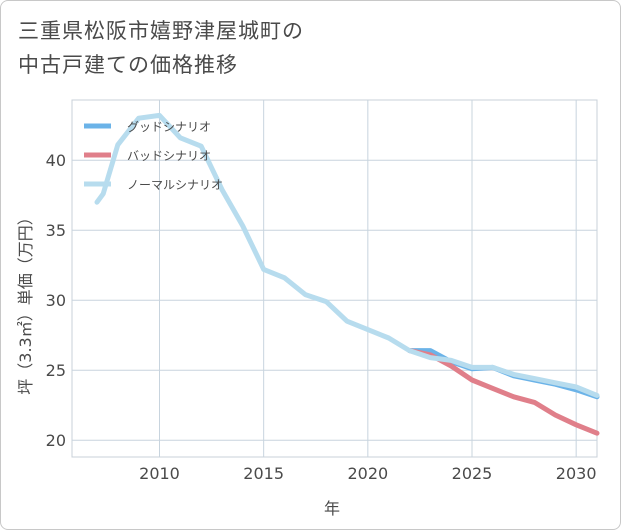  Describe the element at coordinates (503, 392) in the screenshot. I see `series-line-bad` at that location.